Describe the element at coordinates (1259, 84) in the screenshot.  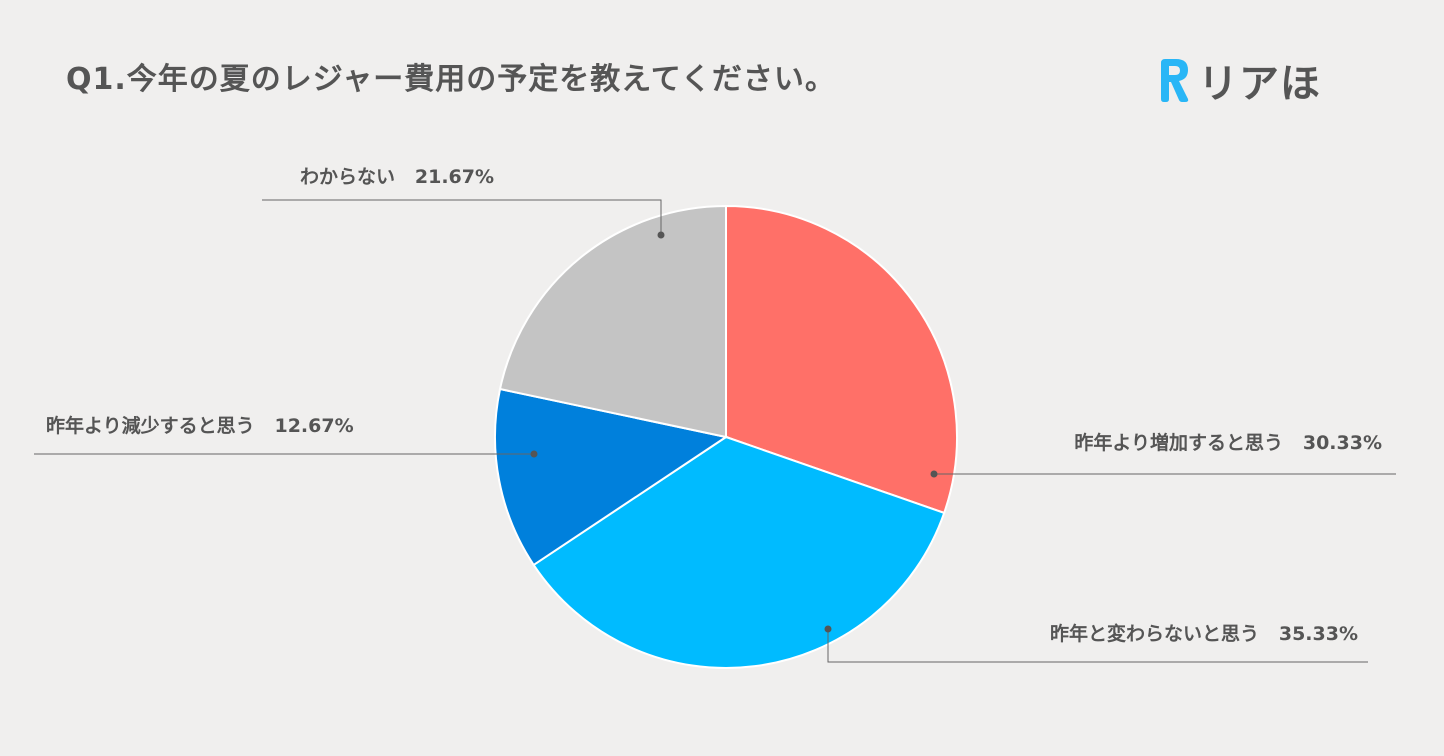
I see `logo-text: リアほ` at that location.